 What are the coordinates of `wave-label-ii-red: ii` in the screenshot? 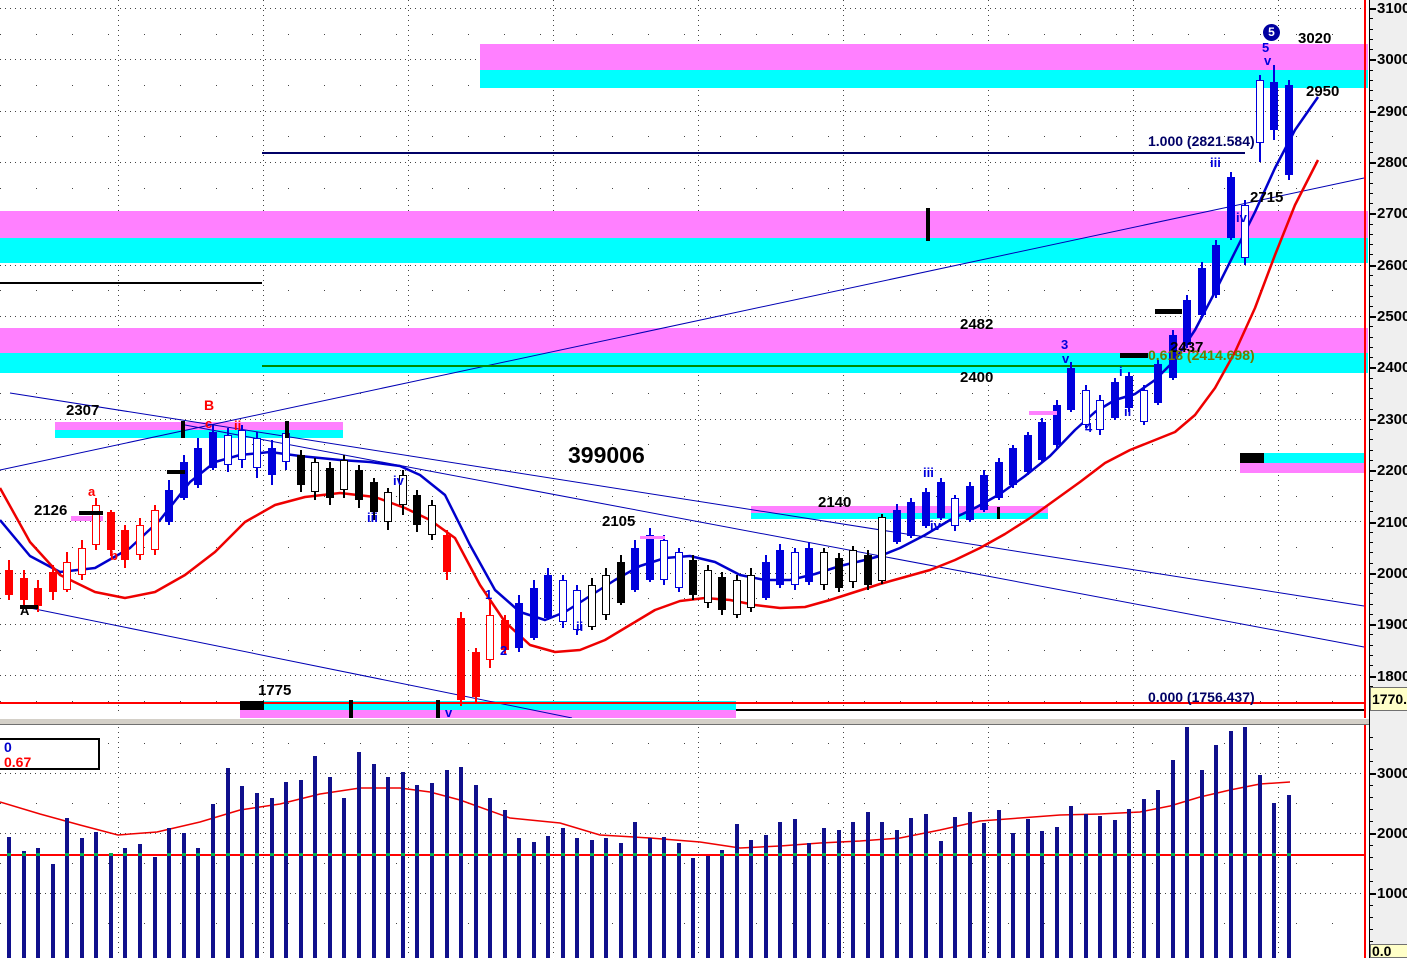 It's located at (238, 425).